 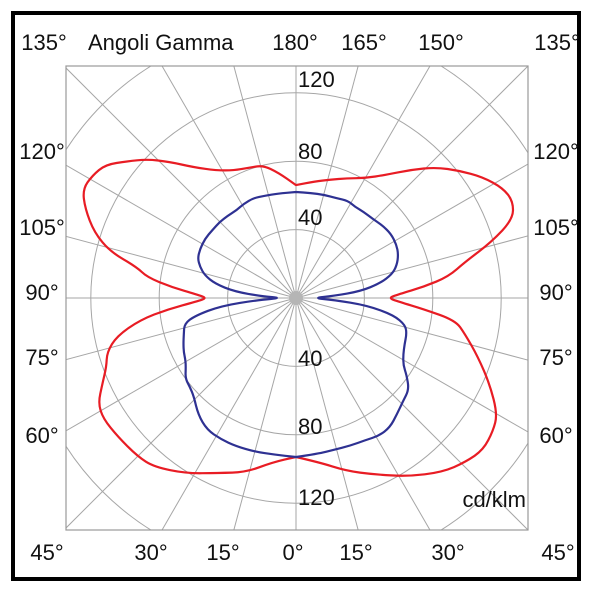 What do you see at coordinates (161, 42) in the screenshot?
I see `chart-title: Angoli Gamma` at bounding box center [161, 42].